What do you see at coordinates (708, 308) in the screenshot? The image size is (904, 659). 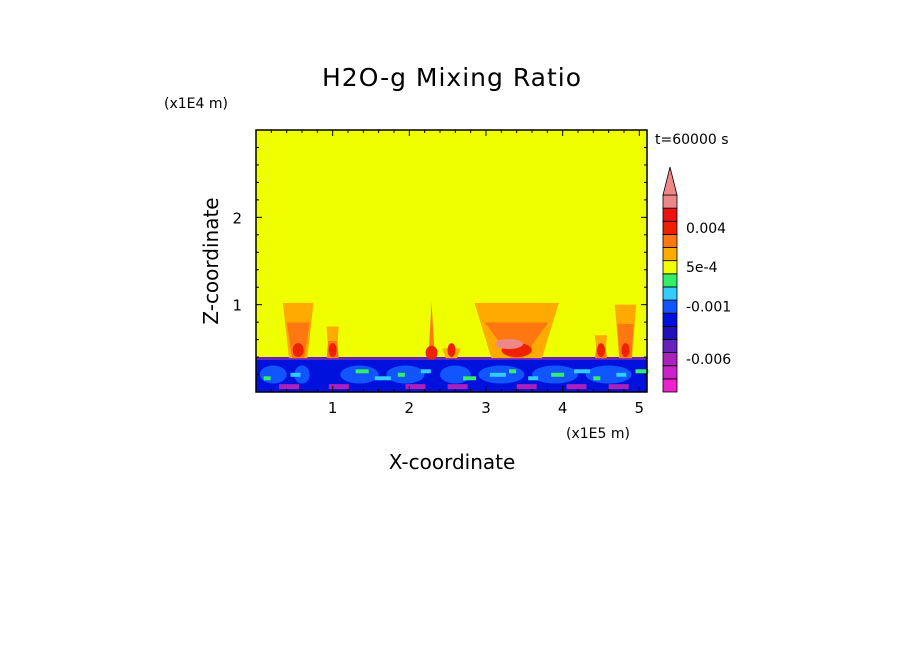 I see `colorbar-label: -0.001` at bounding box center [708, 308].